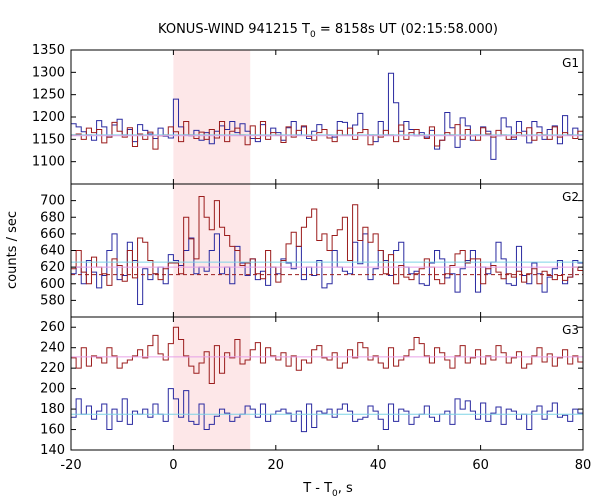 The width and height of the screenshot is (600, 500). I want to click on y-tick-label: 200, so click(52, 389).